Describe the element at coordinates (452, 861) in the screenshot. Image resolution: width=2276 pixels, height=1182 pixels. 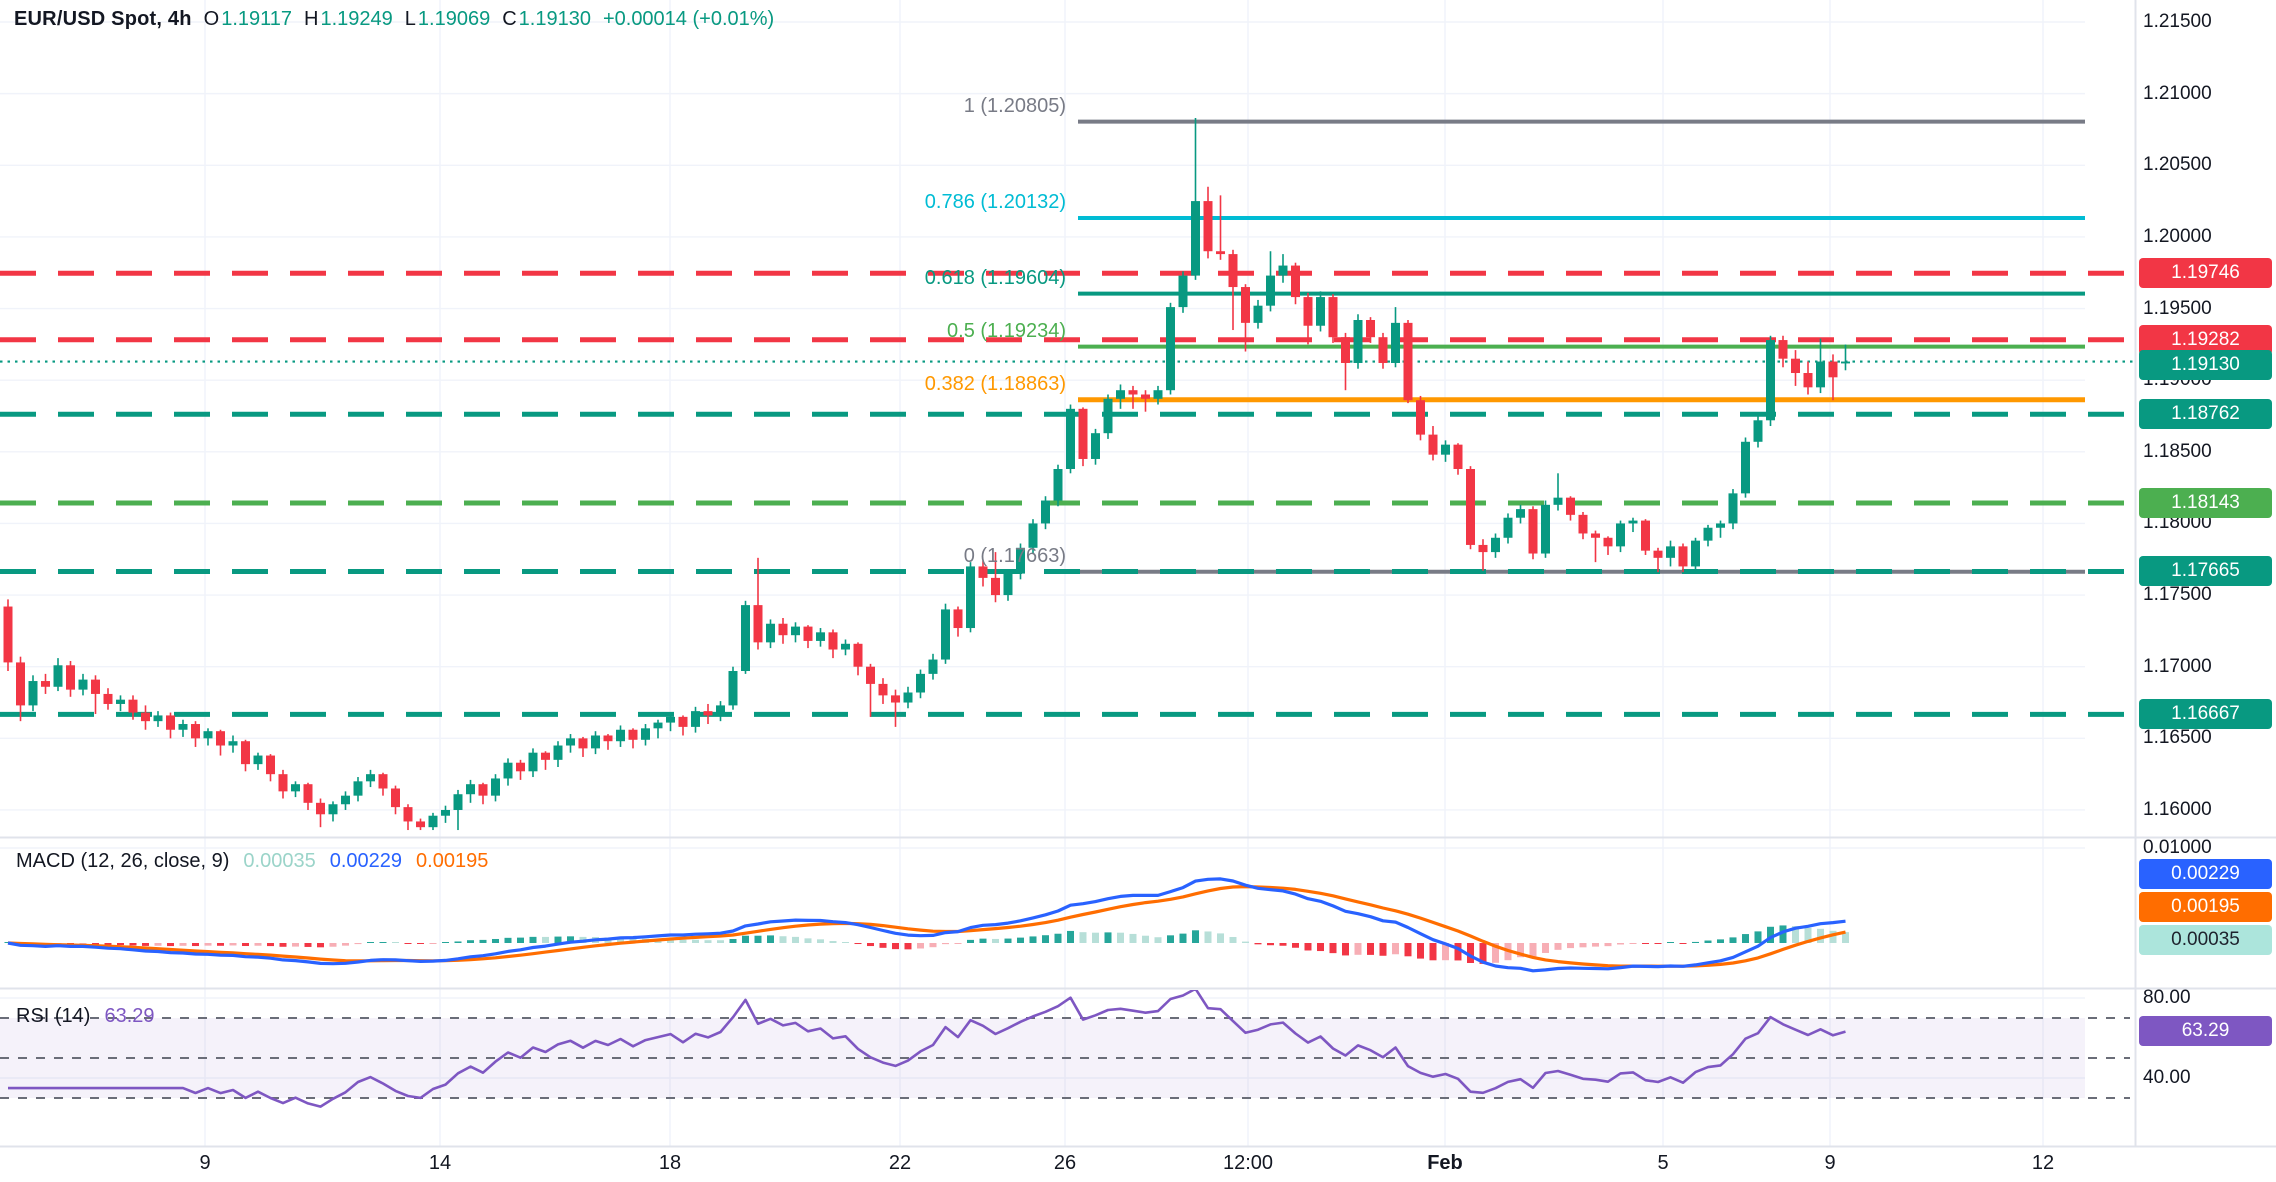
I see `macd-header-value: 0.00195` at that location.